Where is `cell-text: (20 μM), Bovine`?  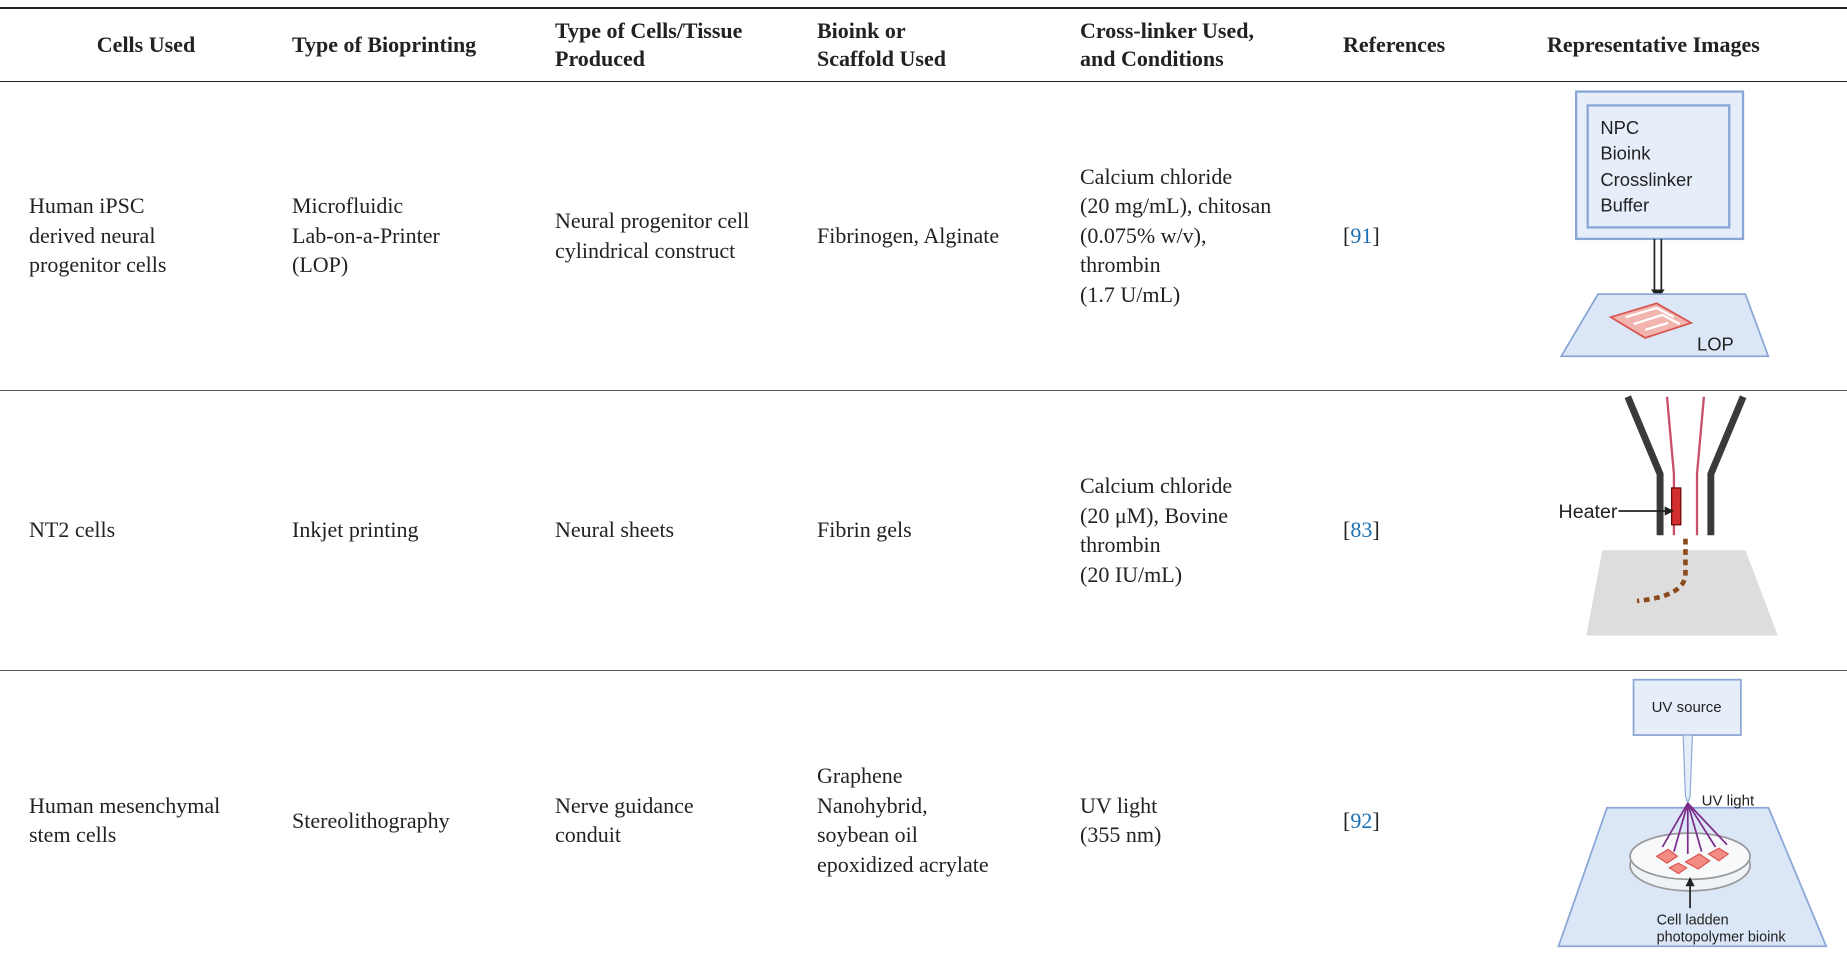 cell-text: (20 μM), Bovine is located at coordinates (1154, 515).